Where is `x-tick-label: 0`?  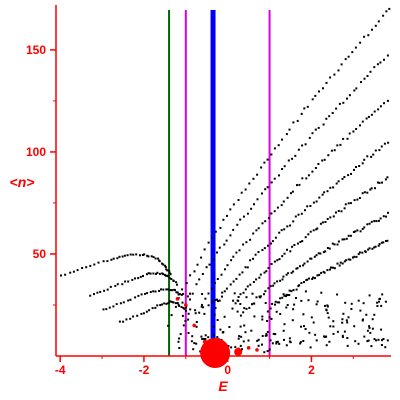 x-tick-label: 0 is located at coordinates (227, 370).